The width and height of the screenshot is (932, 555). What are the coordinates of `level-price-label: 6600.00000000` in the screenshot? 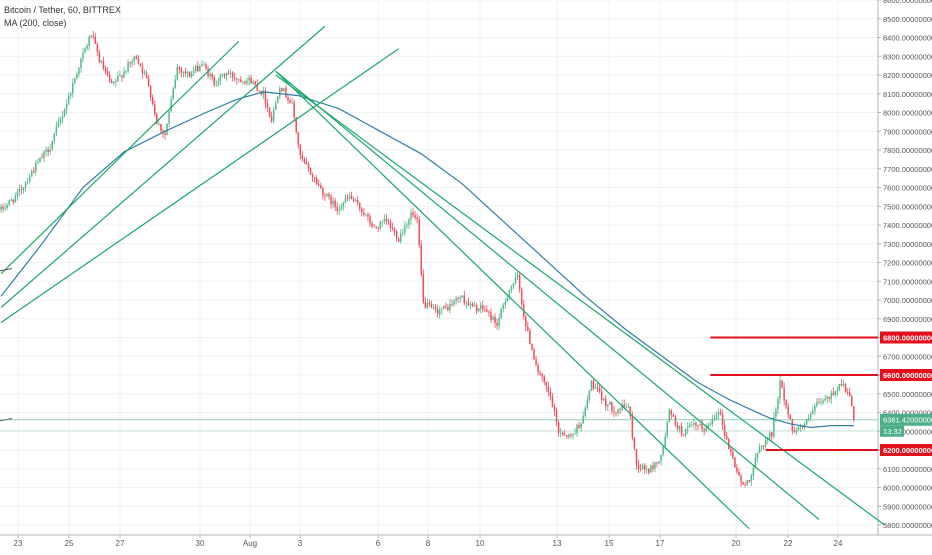 It's located at (907, 375).